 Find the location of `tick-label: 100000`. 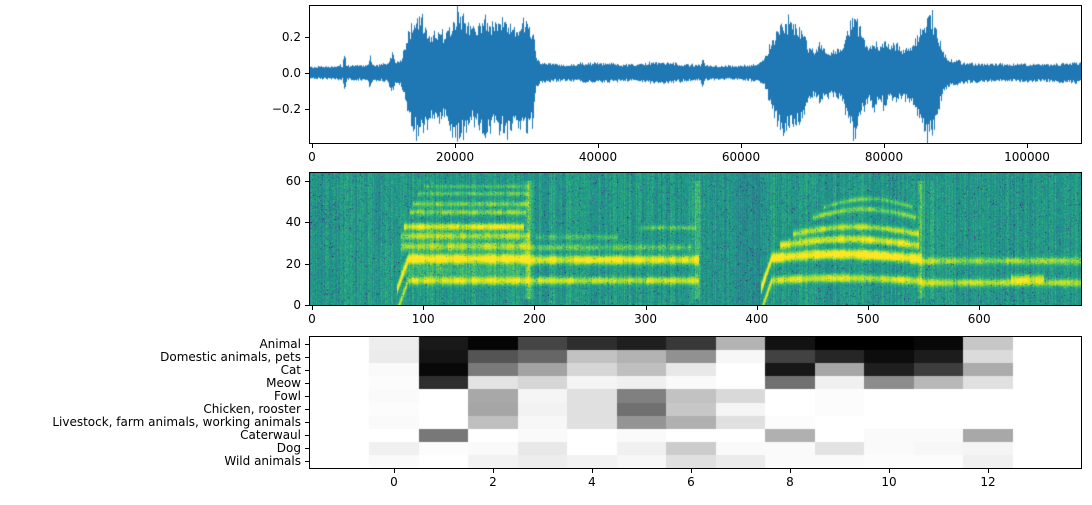

tick-label: 100000 is located at coordinates (1027, 157).